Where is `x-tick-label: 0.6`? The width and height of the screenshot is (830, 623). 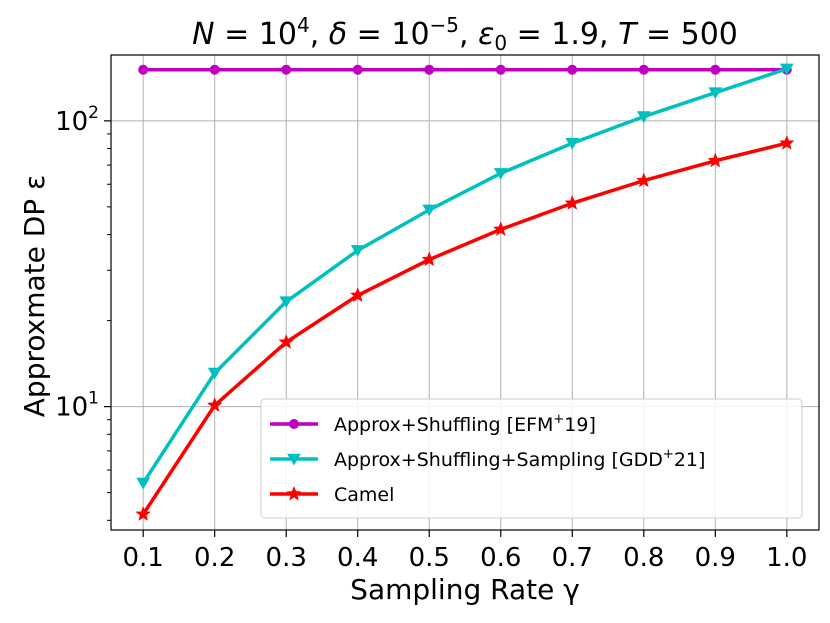
x-tick-label: 0.6 is located at coordinates (500, 558).